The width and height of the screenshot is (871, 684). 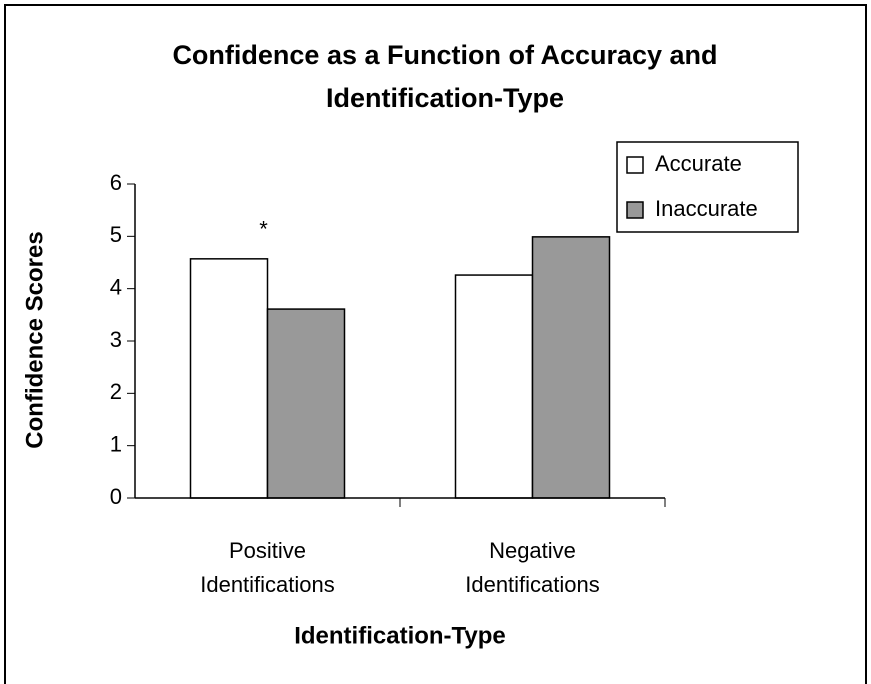 I want to click on y-tick-label: 3, so click(x=116, y=339).